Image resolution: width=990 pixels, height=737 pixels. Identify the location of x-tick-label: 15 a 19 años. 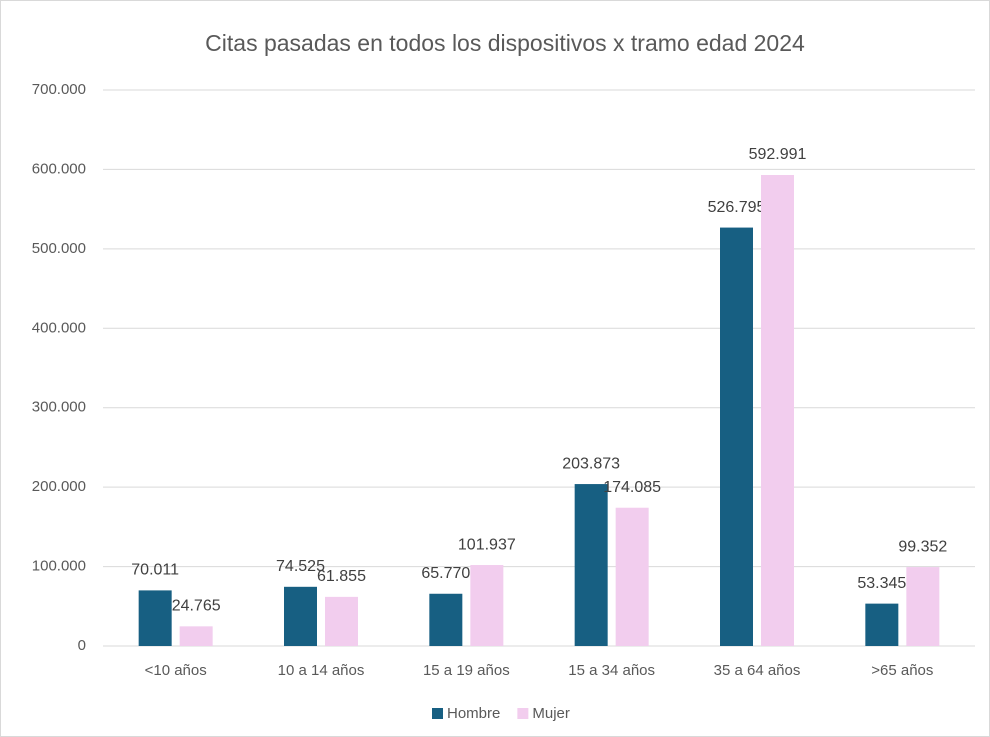
(466, 670).